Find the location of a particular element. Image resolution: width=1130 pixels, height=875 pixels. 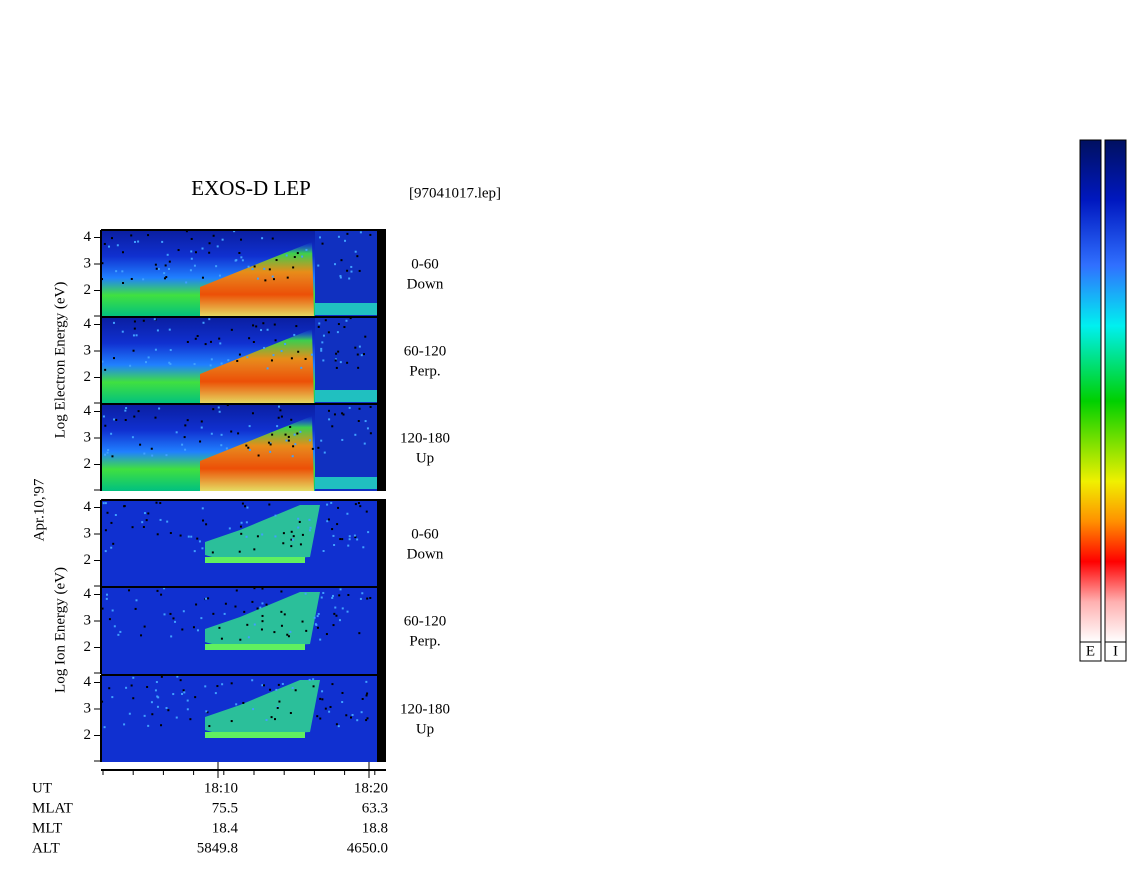

spectrogram-ion-band is located at coordinates (255, 735).